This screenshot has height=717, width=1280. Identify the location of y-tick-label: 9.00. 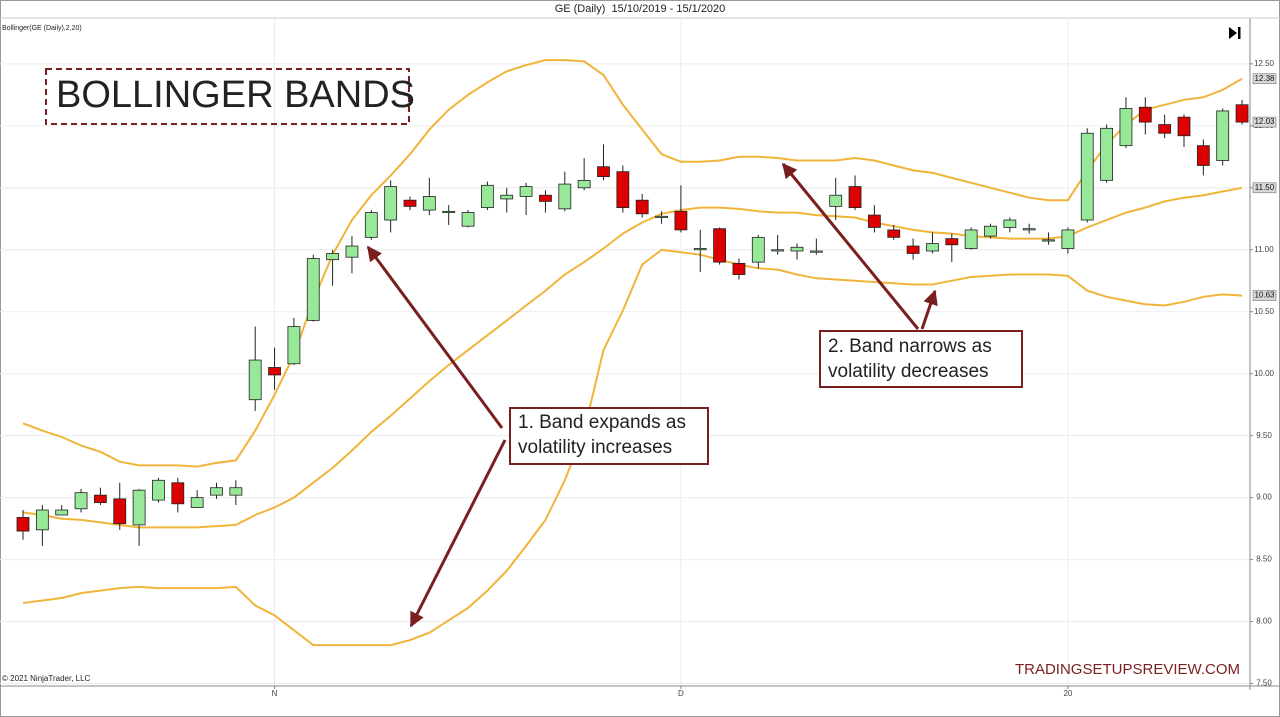
(1264, 497).